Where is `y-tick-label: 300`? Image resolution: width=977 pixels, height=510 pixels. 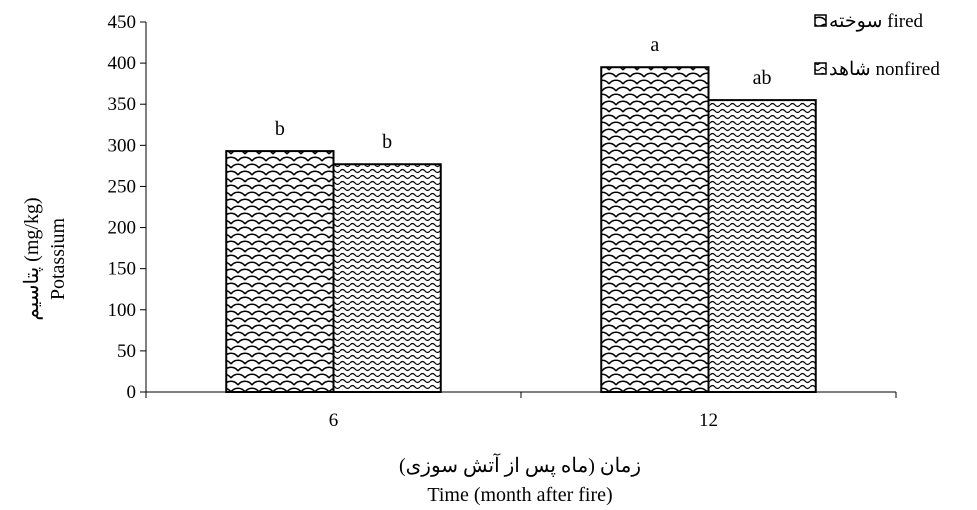
y-tick-label: 300 is located at coordinates (122, 145).